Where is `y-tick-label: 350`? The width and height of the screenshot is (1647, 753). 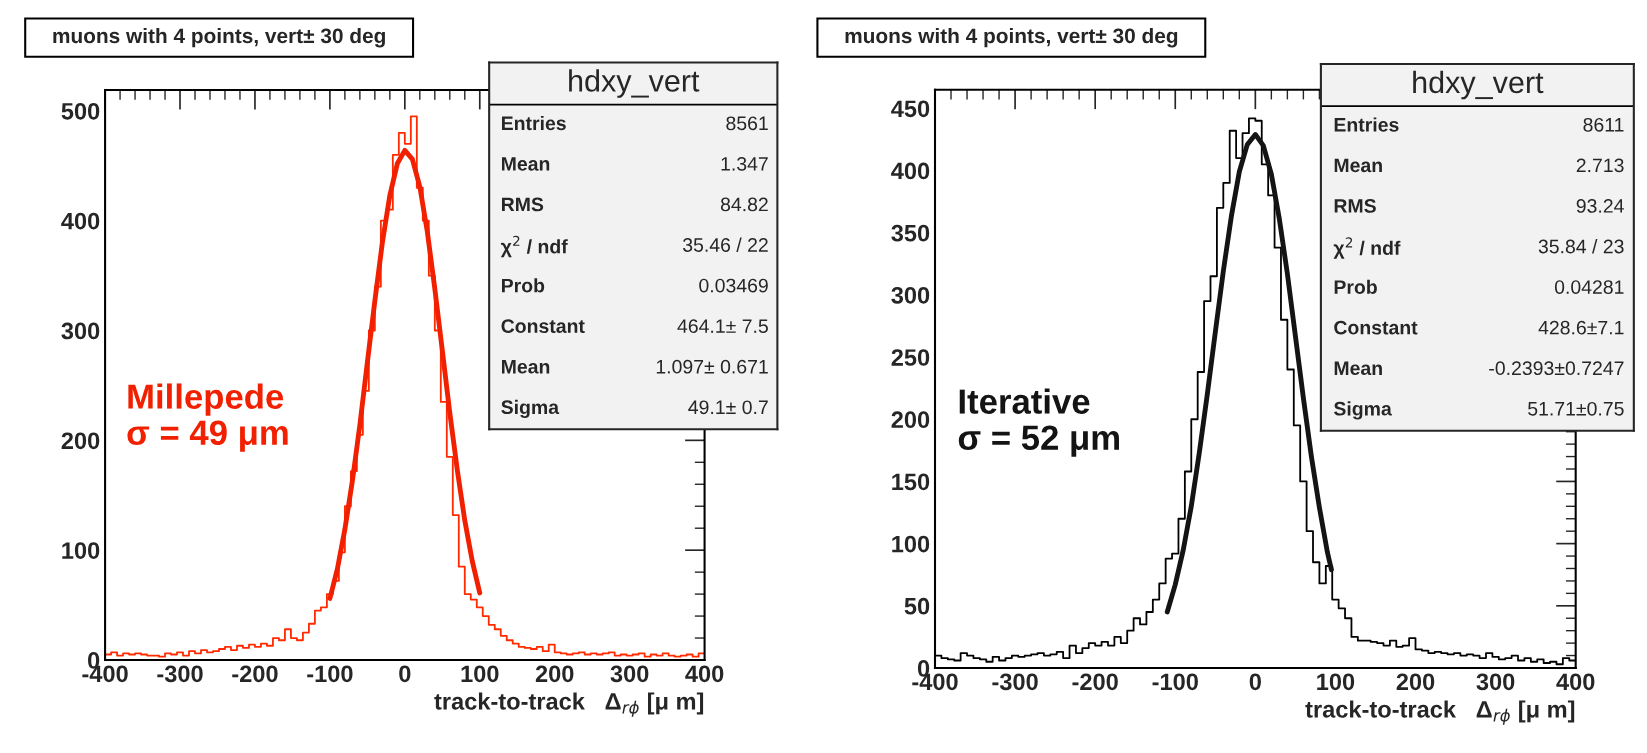
y-tick-label: 350 is located at coordinates (910, 233).